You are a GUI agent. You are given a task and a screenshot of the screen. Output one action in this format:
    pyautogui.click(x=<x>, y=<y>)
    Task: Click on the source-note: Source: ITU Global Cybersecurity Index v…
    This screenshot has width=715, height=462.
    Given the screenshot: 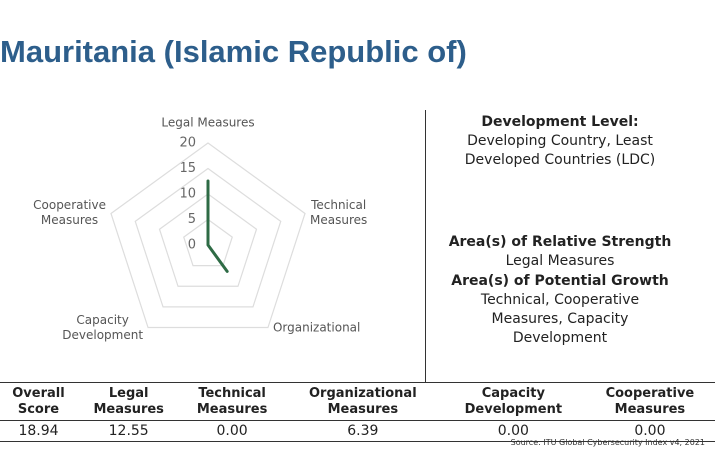 What is the action you would take?
    pyautogui.click(x=607, y=442)
    